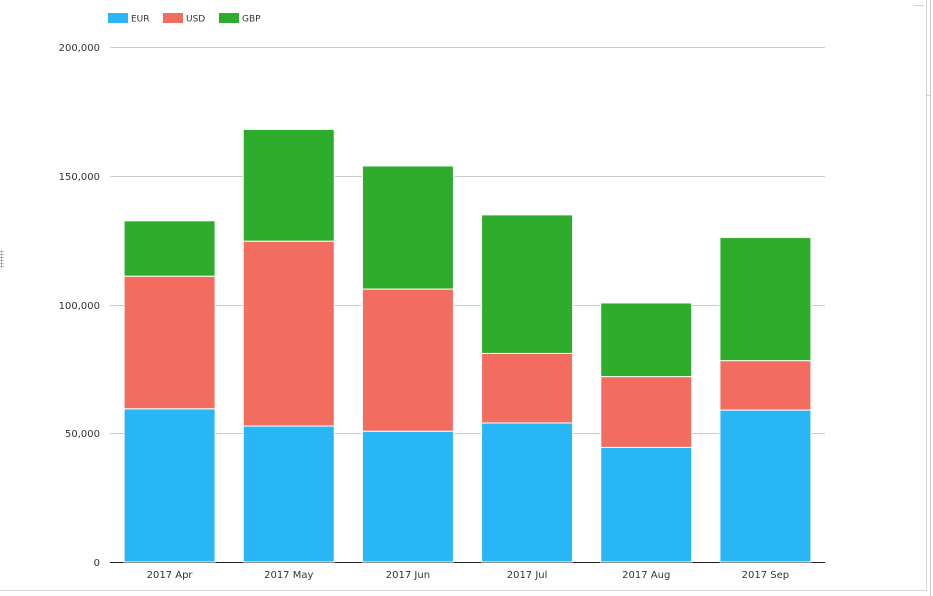 This screenshot has width=933, height=596. I want to click on resize-handle, so click(2, 259).